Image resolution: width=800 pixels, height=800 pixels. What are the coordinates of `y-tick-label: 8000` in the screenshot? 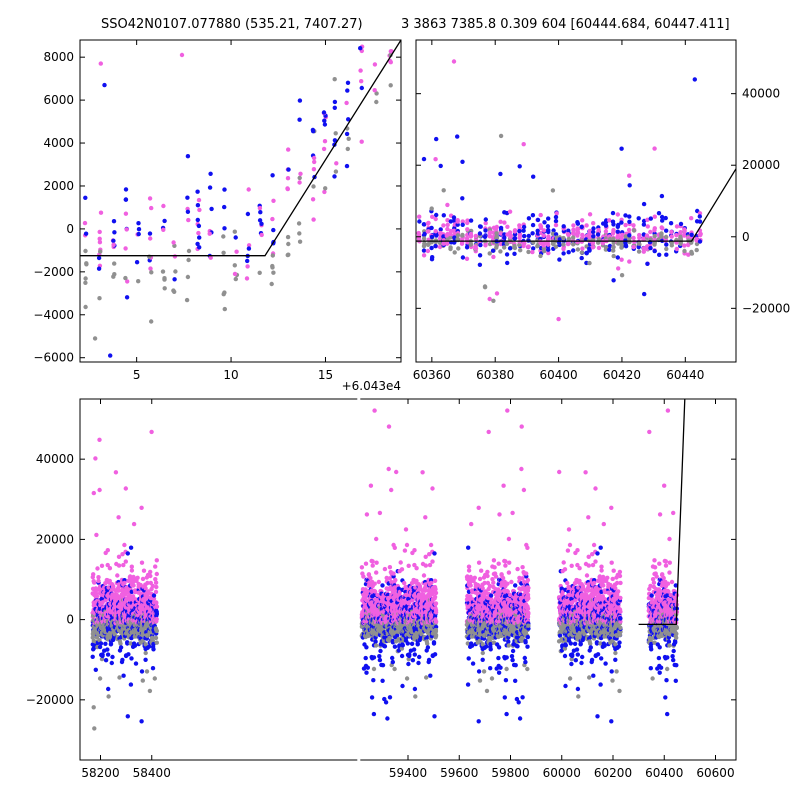 It's located at (58, 57).